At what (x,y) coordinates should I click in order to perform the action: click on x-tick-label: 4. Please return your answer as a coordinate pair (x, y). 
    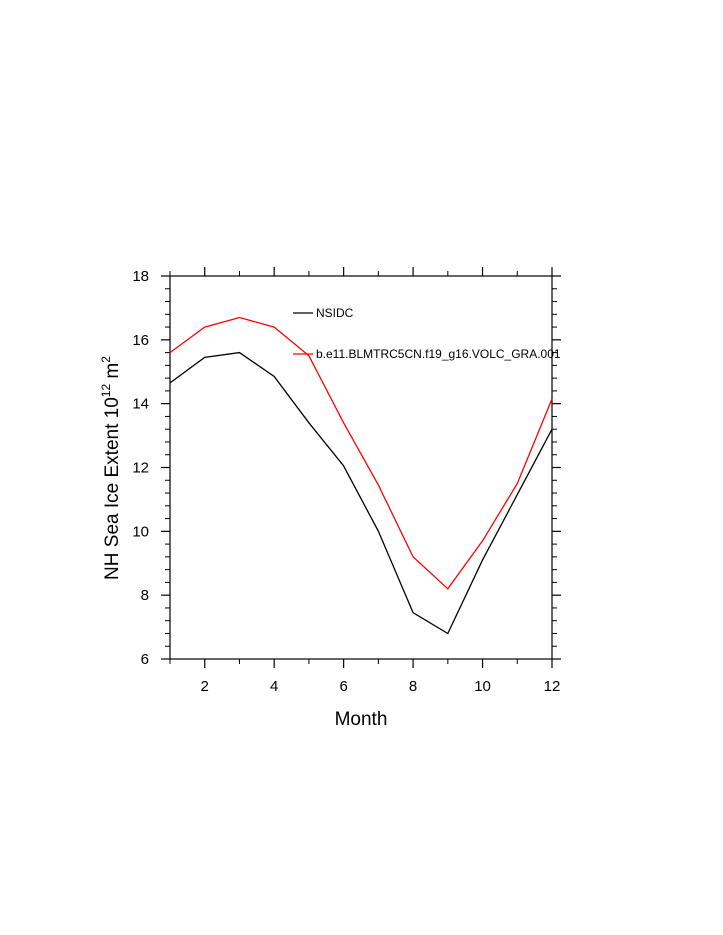
    Looking at the image, I should click on (274, 686).